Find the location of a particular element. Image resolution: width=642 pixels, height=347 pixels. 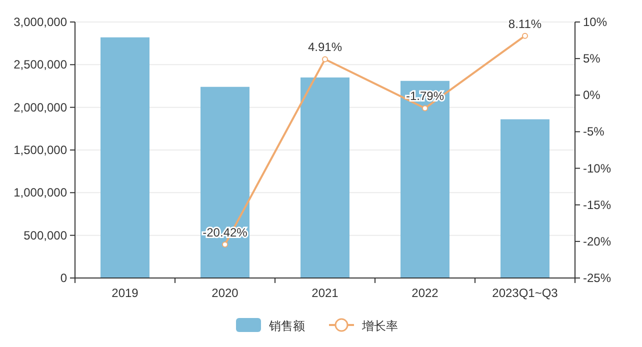

y-tick-label: 2,000,000 is located at coordinates (41, 107).